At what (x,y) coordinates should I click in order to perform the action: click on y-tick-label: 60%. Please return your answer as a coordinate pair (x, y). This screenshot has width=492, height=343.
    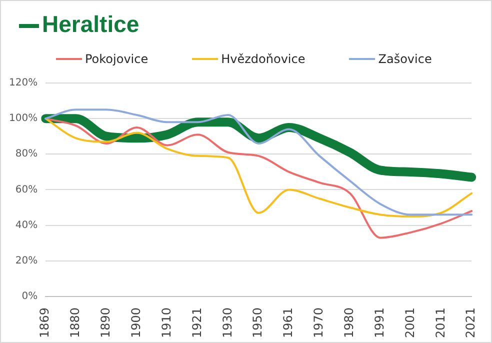
    Looking at the image, I should click on (26, 190).